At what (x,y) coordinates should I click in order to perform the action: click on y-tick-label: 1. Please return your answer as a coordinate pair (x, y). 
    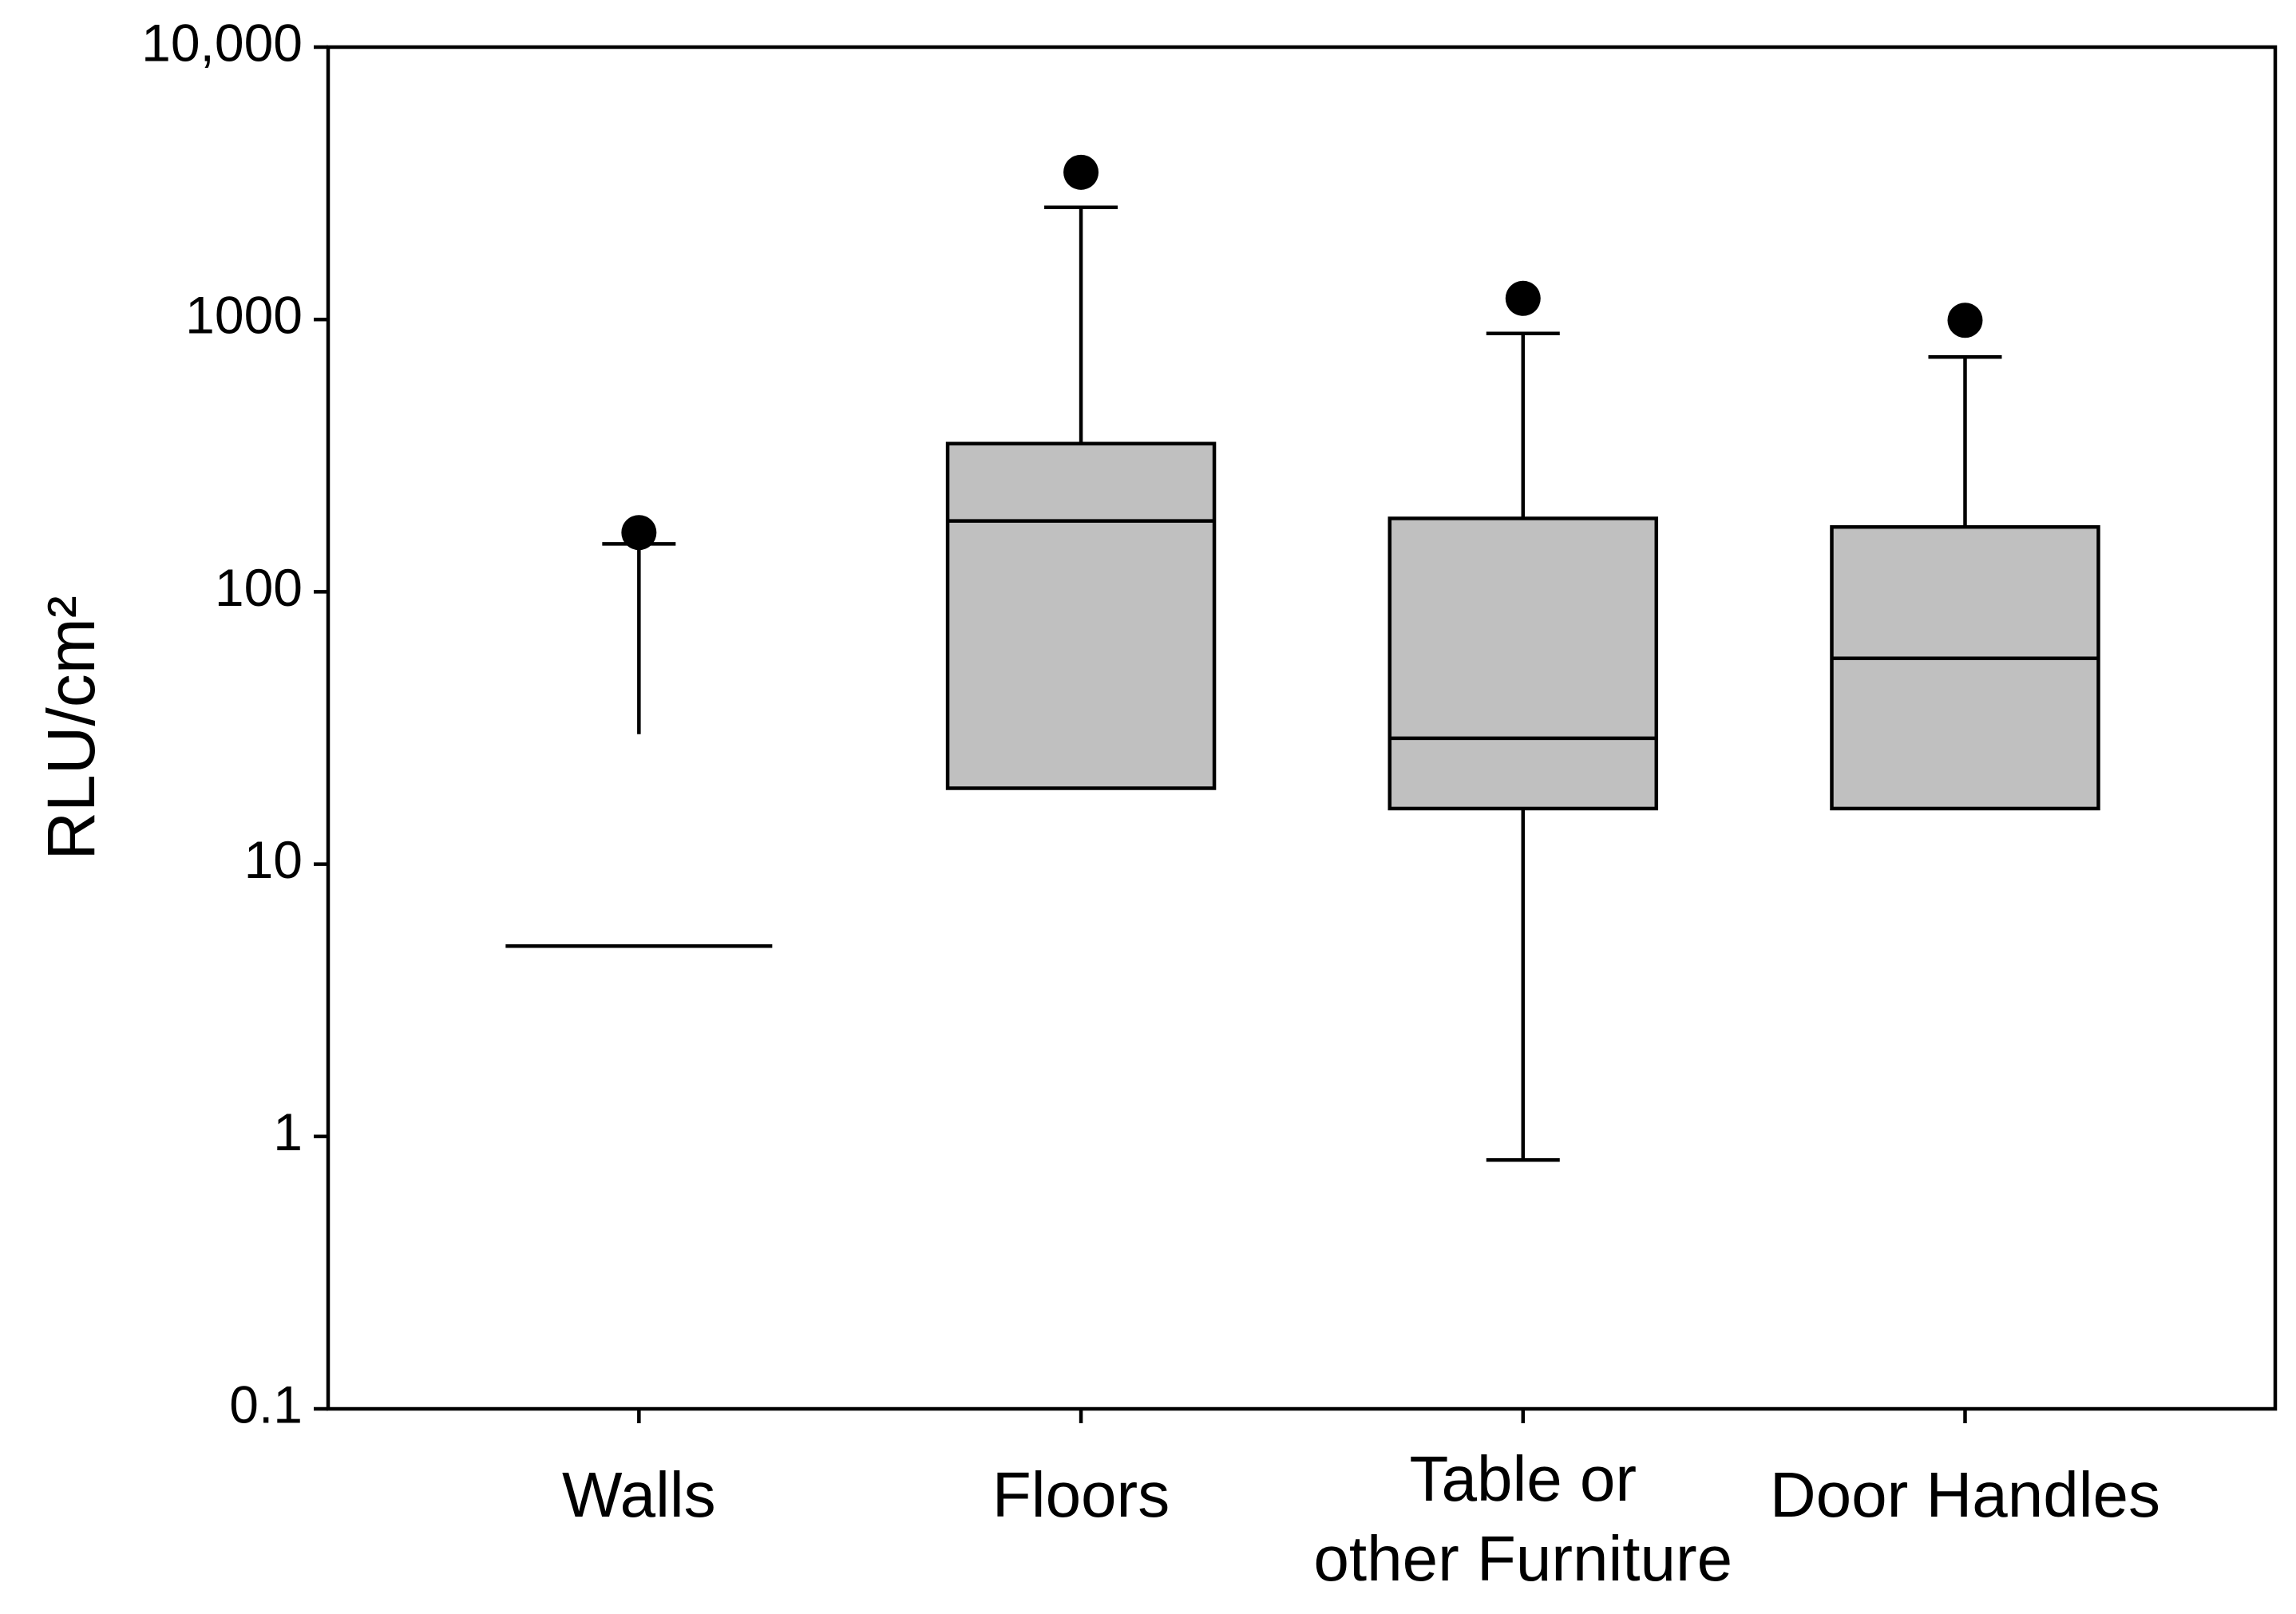
    Looking at the image, I should click on (288, 1131).